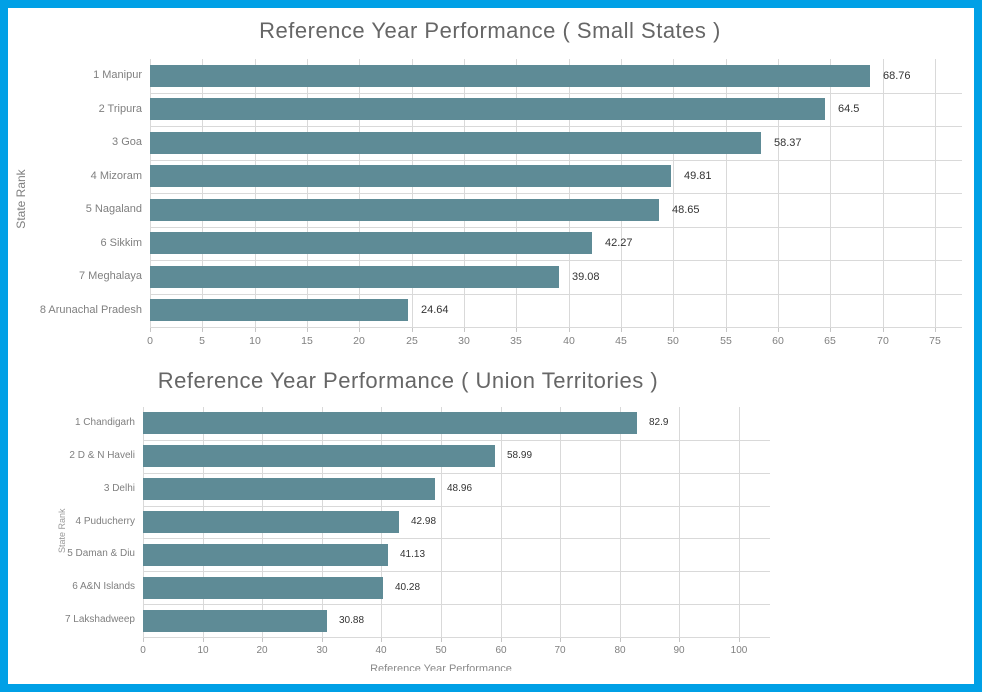 The width and height of the screenshot is (982, 692). Describe the element at coordinates (289, 489) in the screenshot. I see `bar-3-delhi` at that location.